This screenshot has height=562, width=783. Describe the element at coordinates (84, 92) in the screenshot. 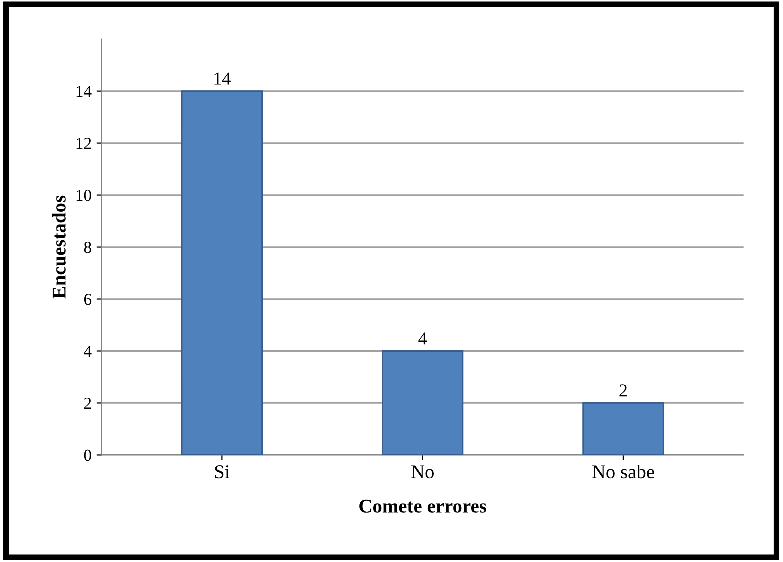

I see `y-tick-label: 14` at that location.